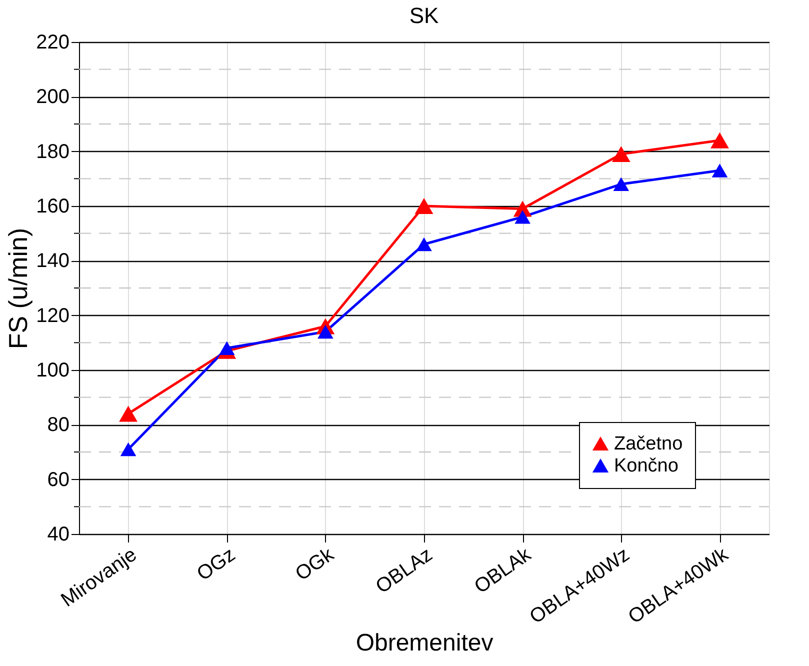 The height and width of the screenshot is (666, 809). I want to click on legend-label: Končno, so click(646, 466).